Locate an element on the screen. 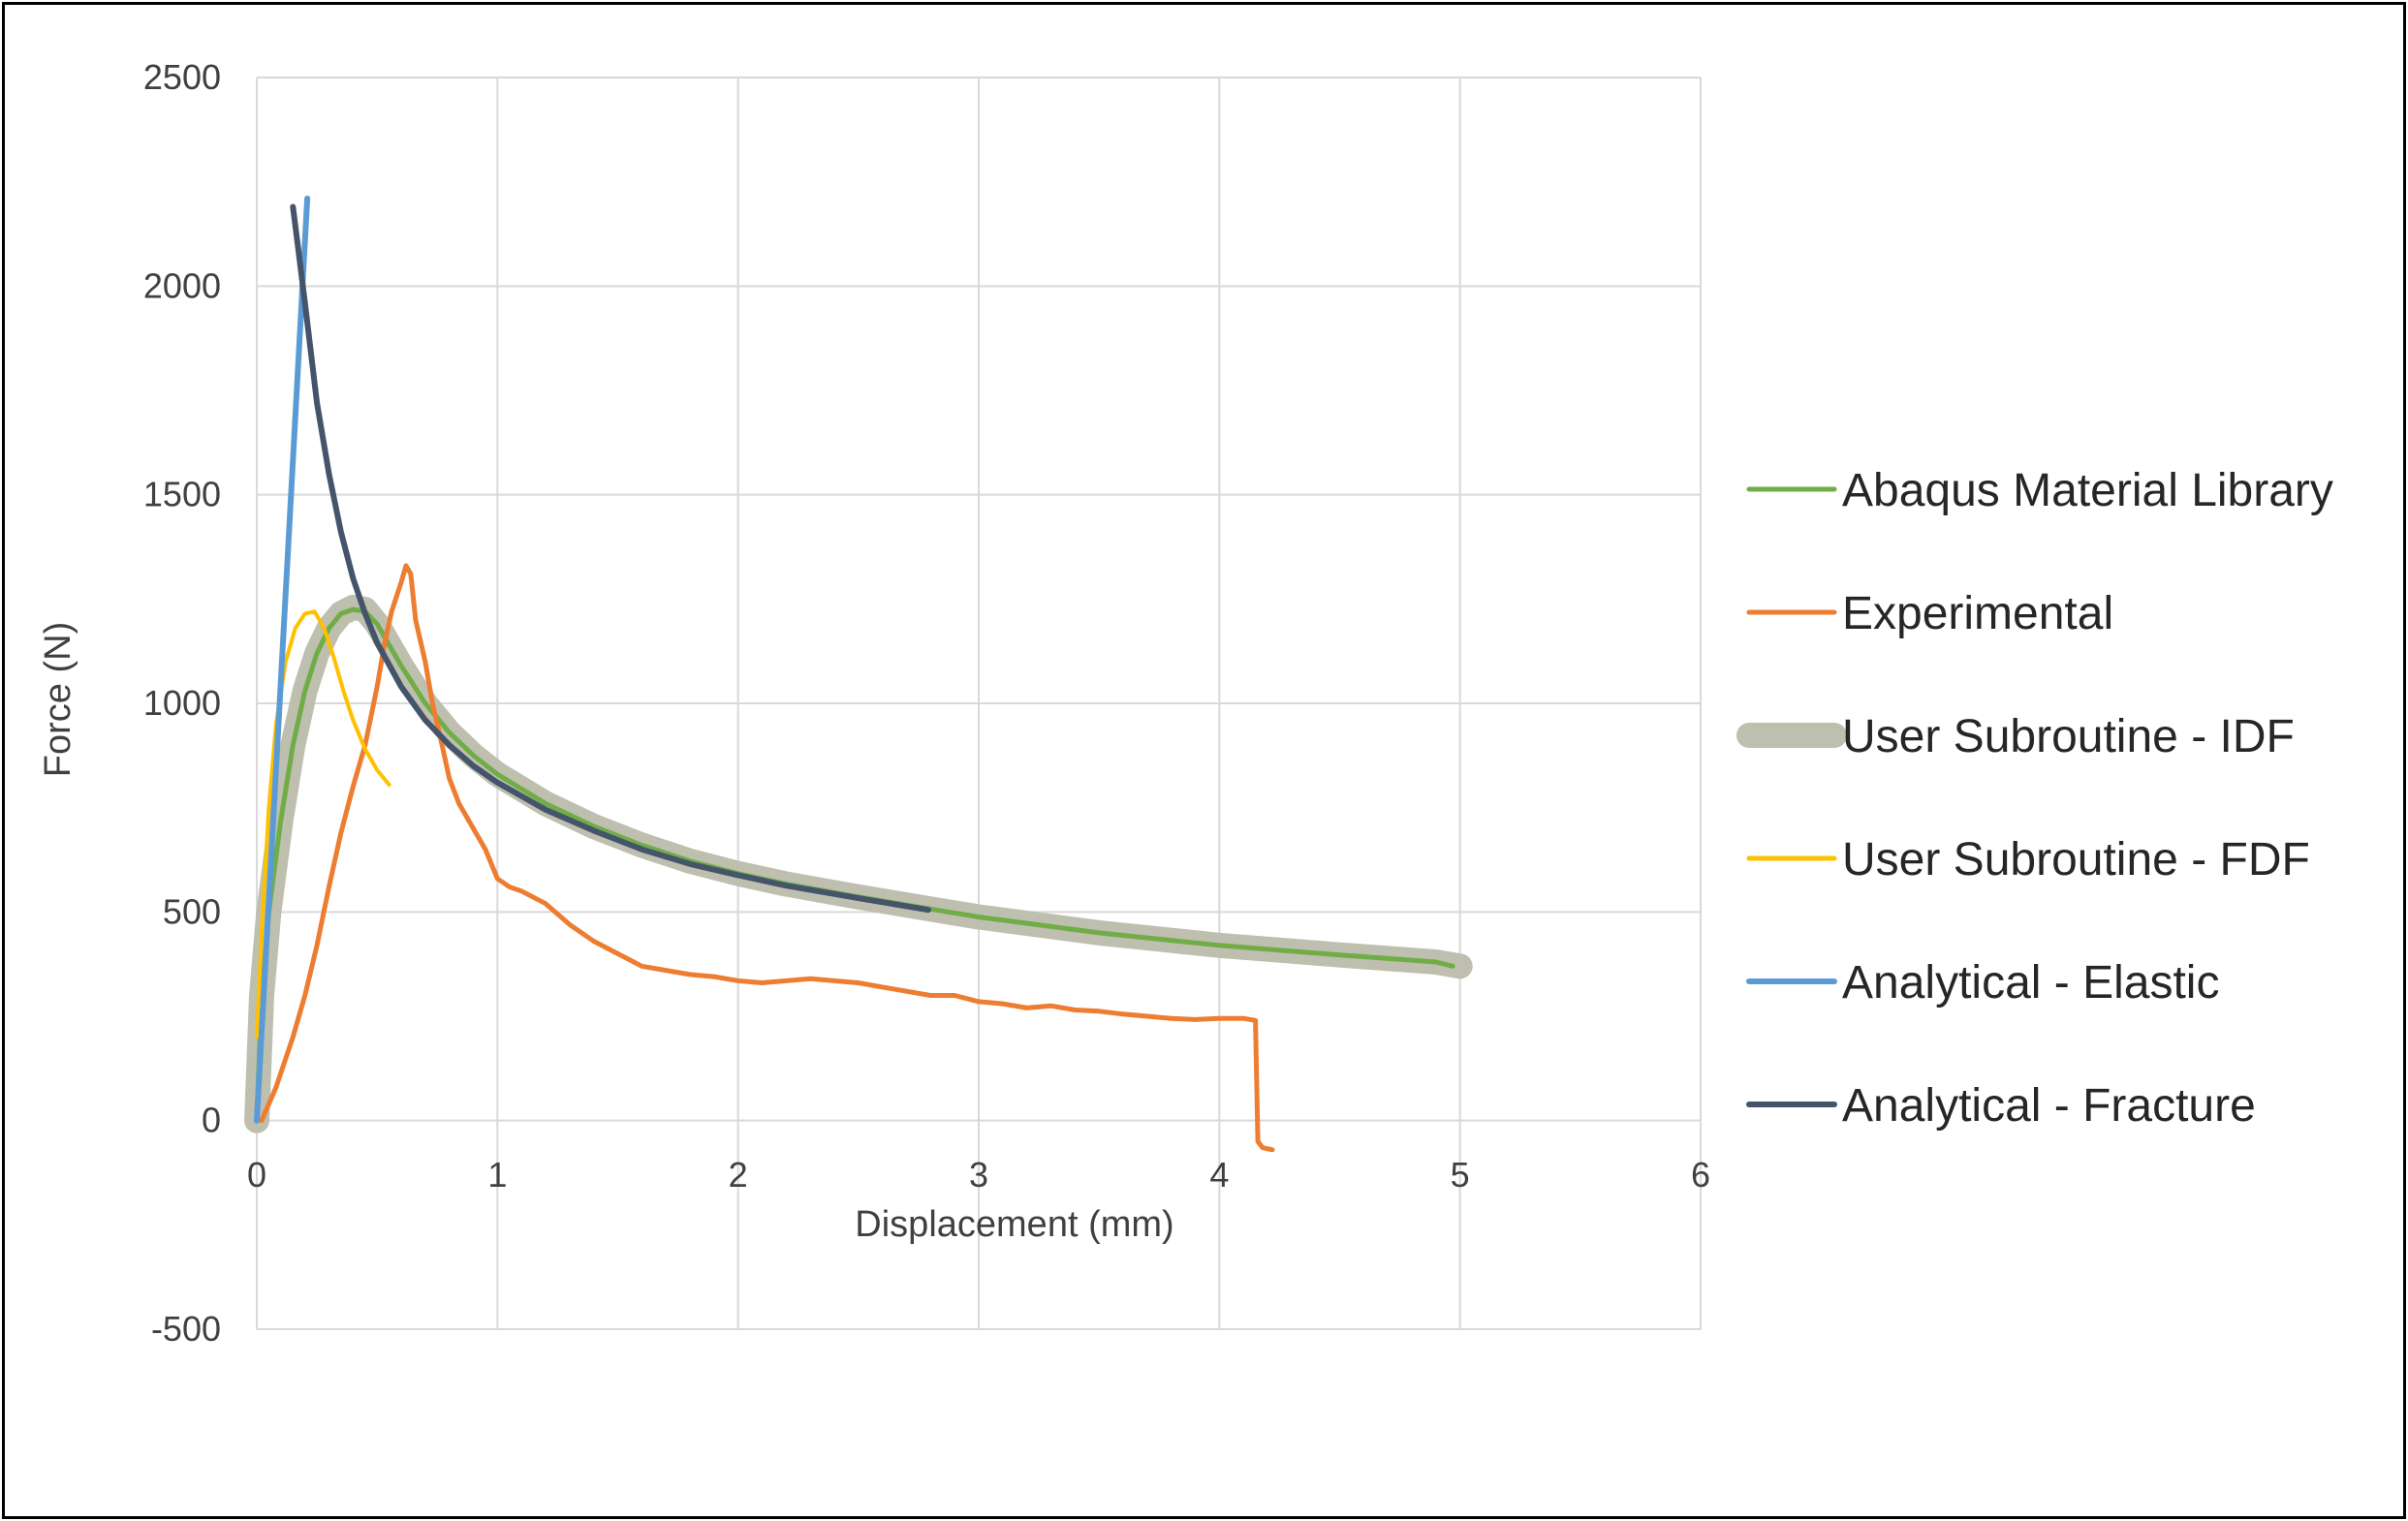 The width and height of the screenshot is (2408, 1521). legend-label: User Subroutine - FDF is located at coordinates (2076, 860).